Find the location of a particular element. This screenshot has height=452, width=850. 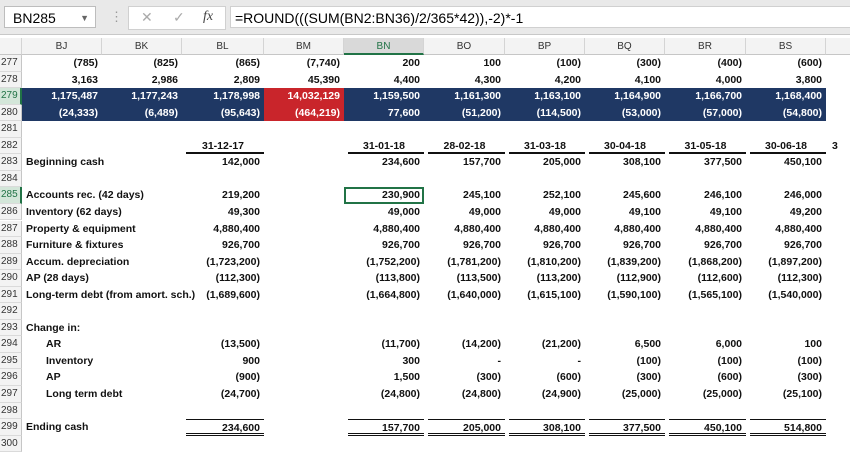

cell-BS294: 100 is located at coordinates (813, 344).